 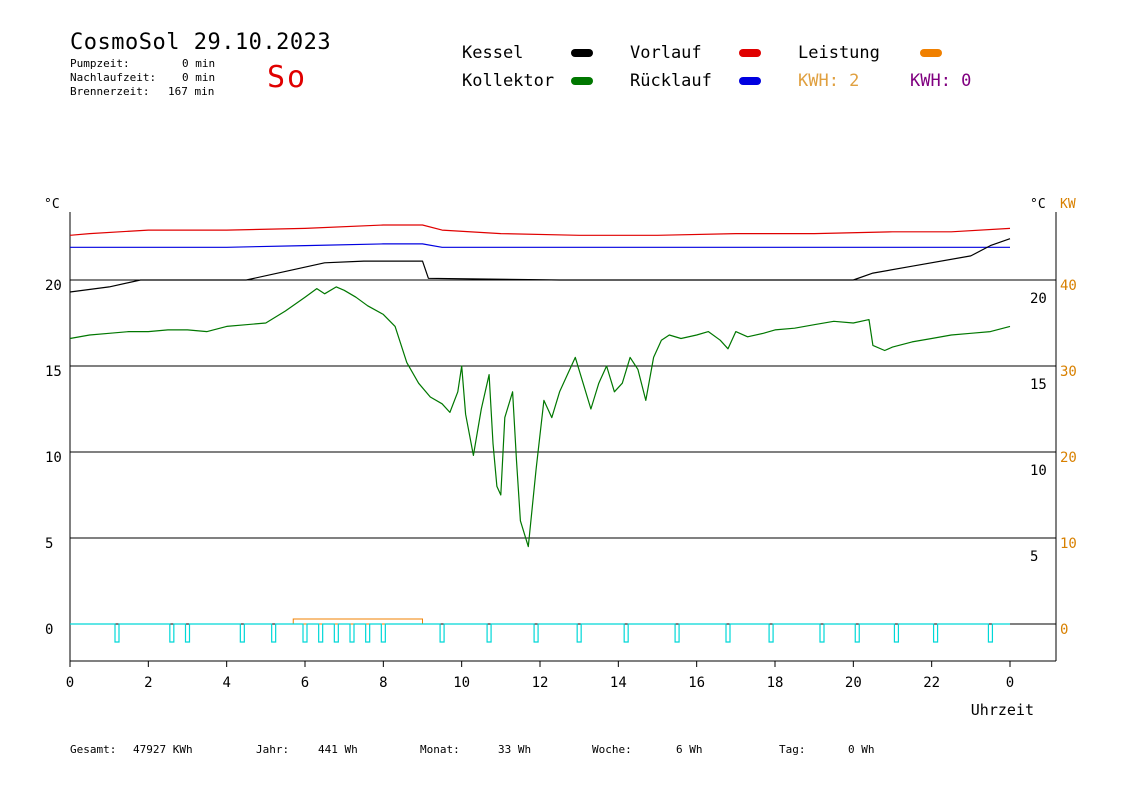 I want to click on x-tick-label: 16, so click(x=696, y=683).